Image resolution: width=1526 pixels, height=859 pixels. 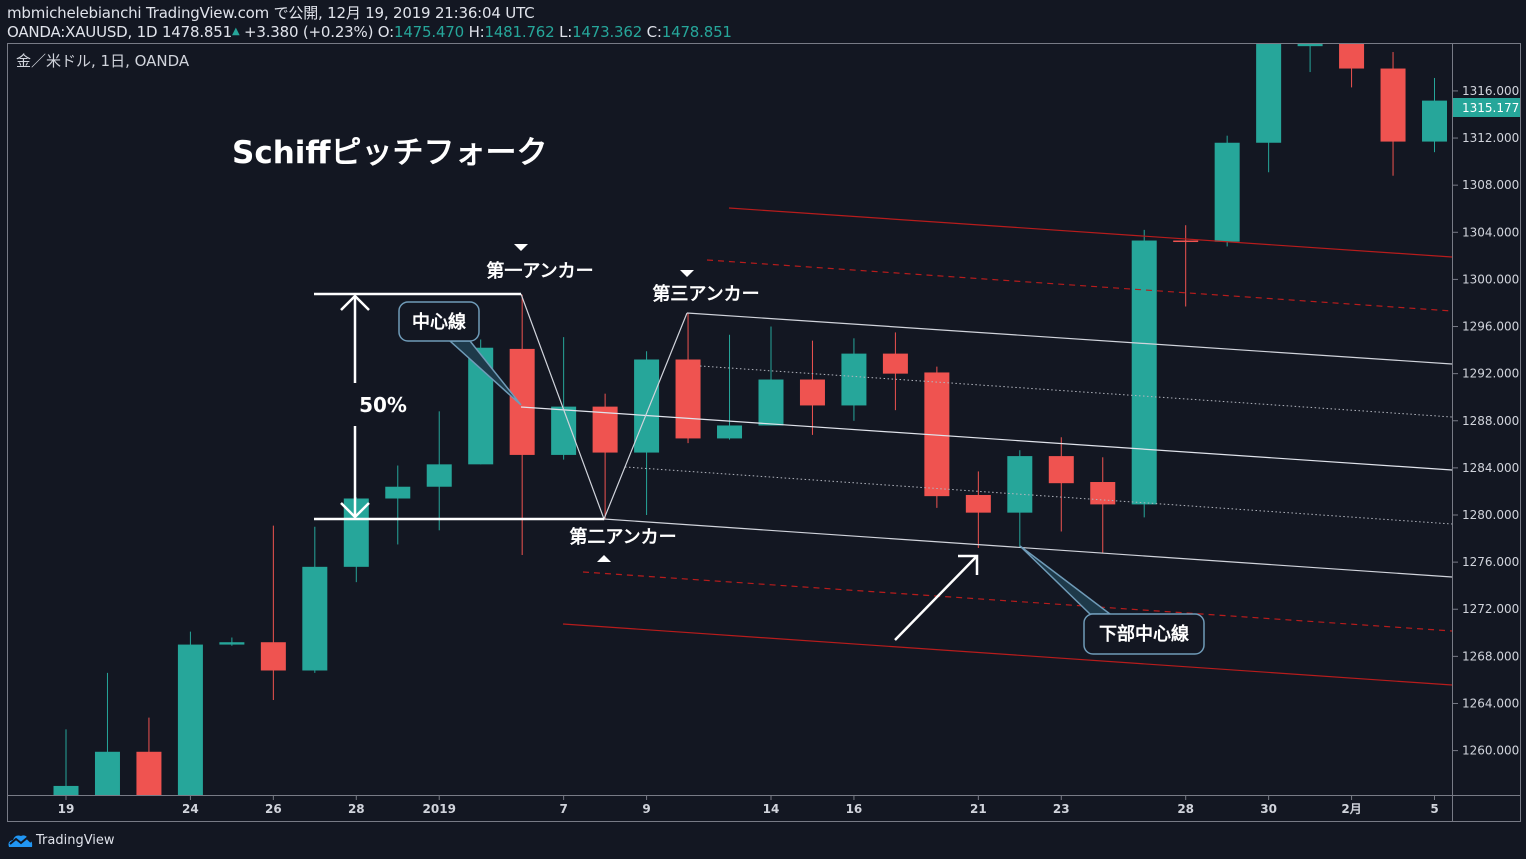 I want to click on upper-outer-line, so click(x=1090, y=232).